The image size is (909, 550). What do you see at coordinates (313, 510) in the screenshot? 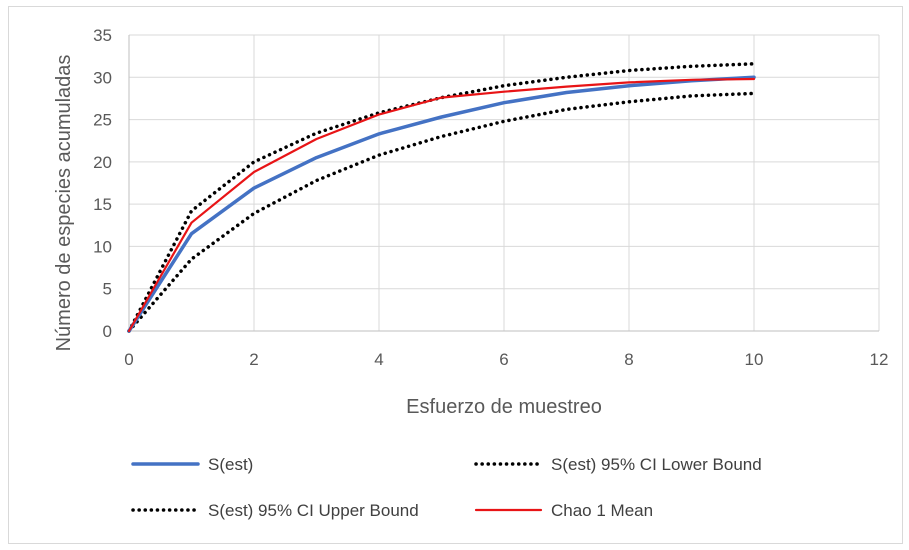
I see `legend-label: S(est) 95% CI Upper Bound` at bounding box center [313, 510].